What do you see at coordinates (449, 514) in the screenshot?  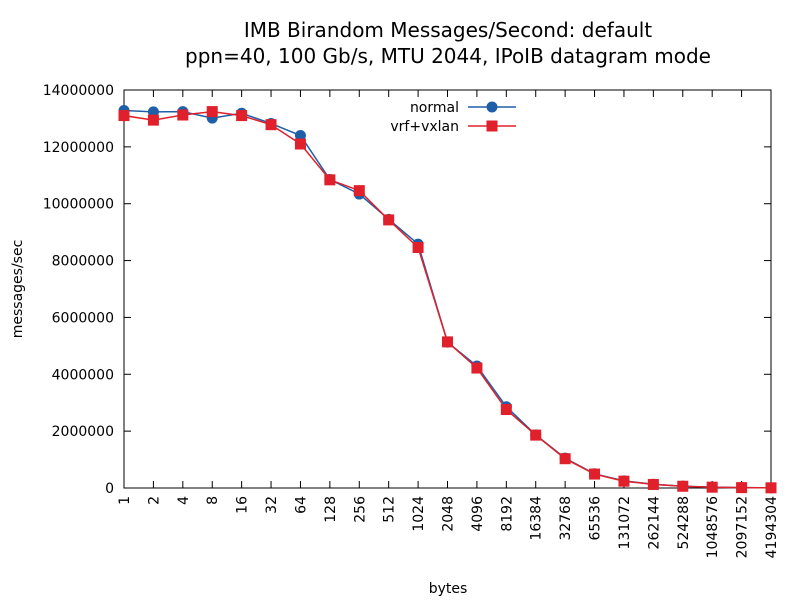 I see `x-tick-label: 2048` at bounding box center [449, 514].